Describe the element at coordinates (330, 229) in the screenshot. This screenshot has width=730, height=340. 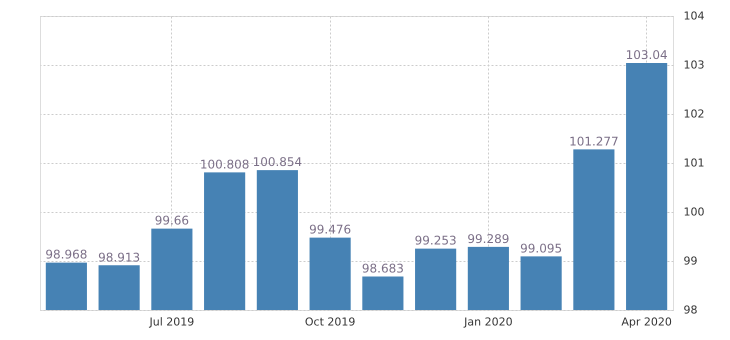
I see `data-label: 99.476` at that location.